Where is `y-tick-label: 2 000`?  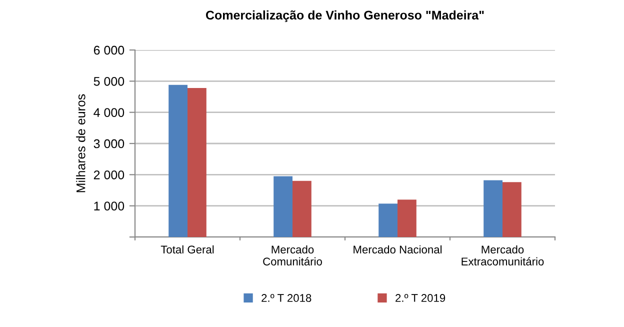
y-tick-label: 2 000 is located at coordinates (109, 175).